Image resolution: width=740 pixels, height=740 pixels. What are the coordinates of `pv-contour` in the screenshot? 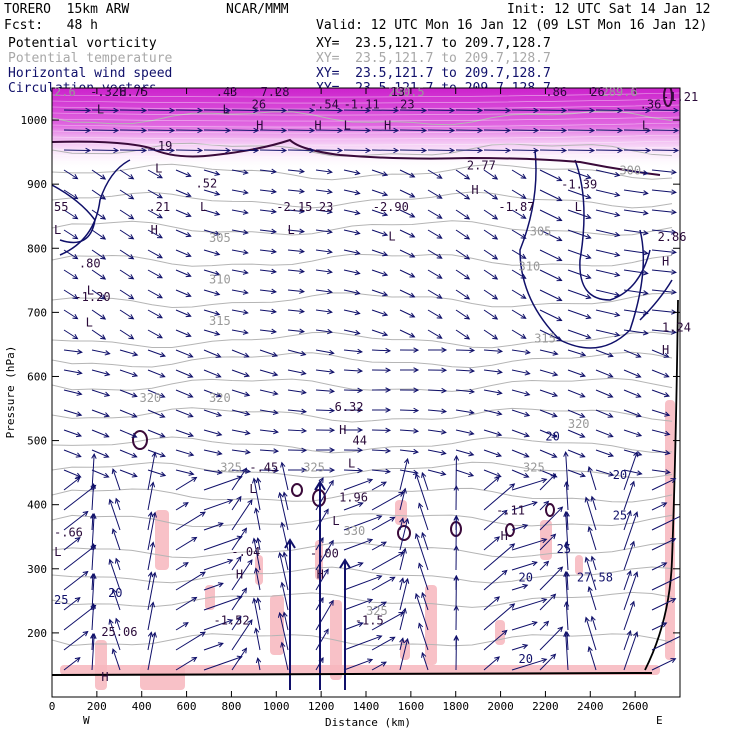 It's located at (404, 533).